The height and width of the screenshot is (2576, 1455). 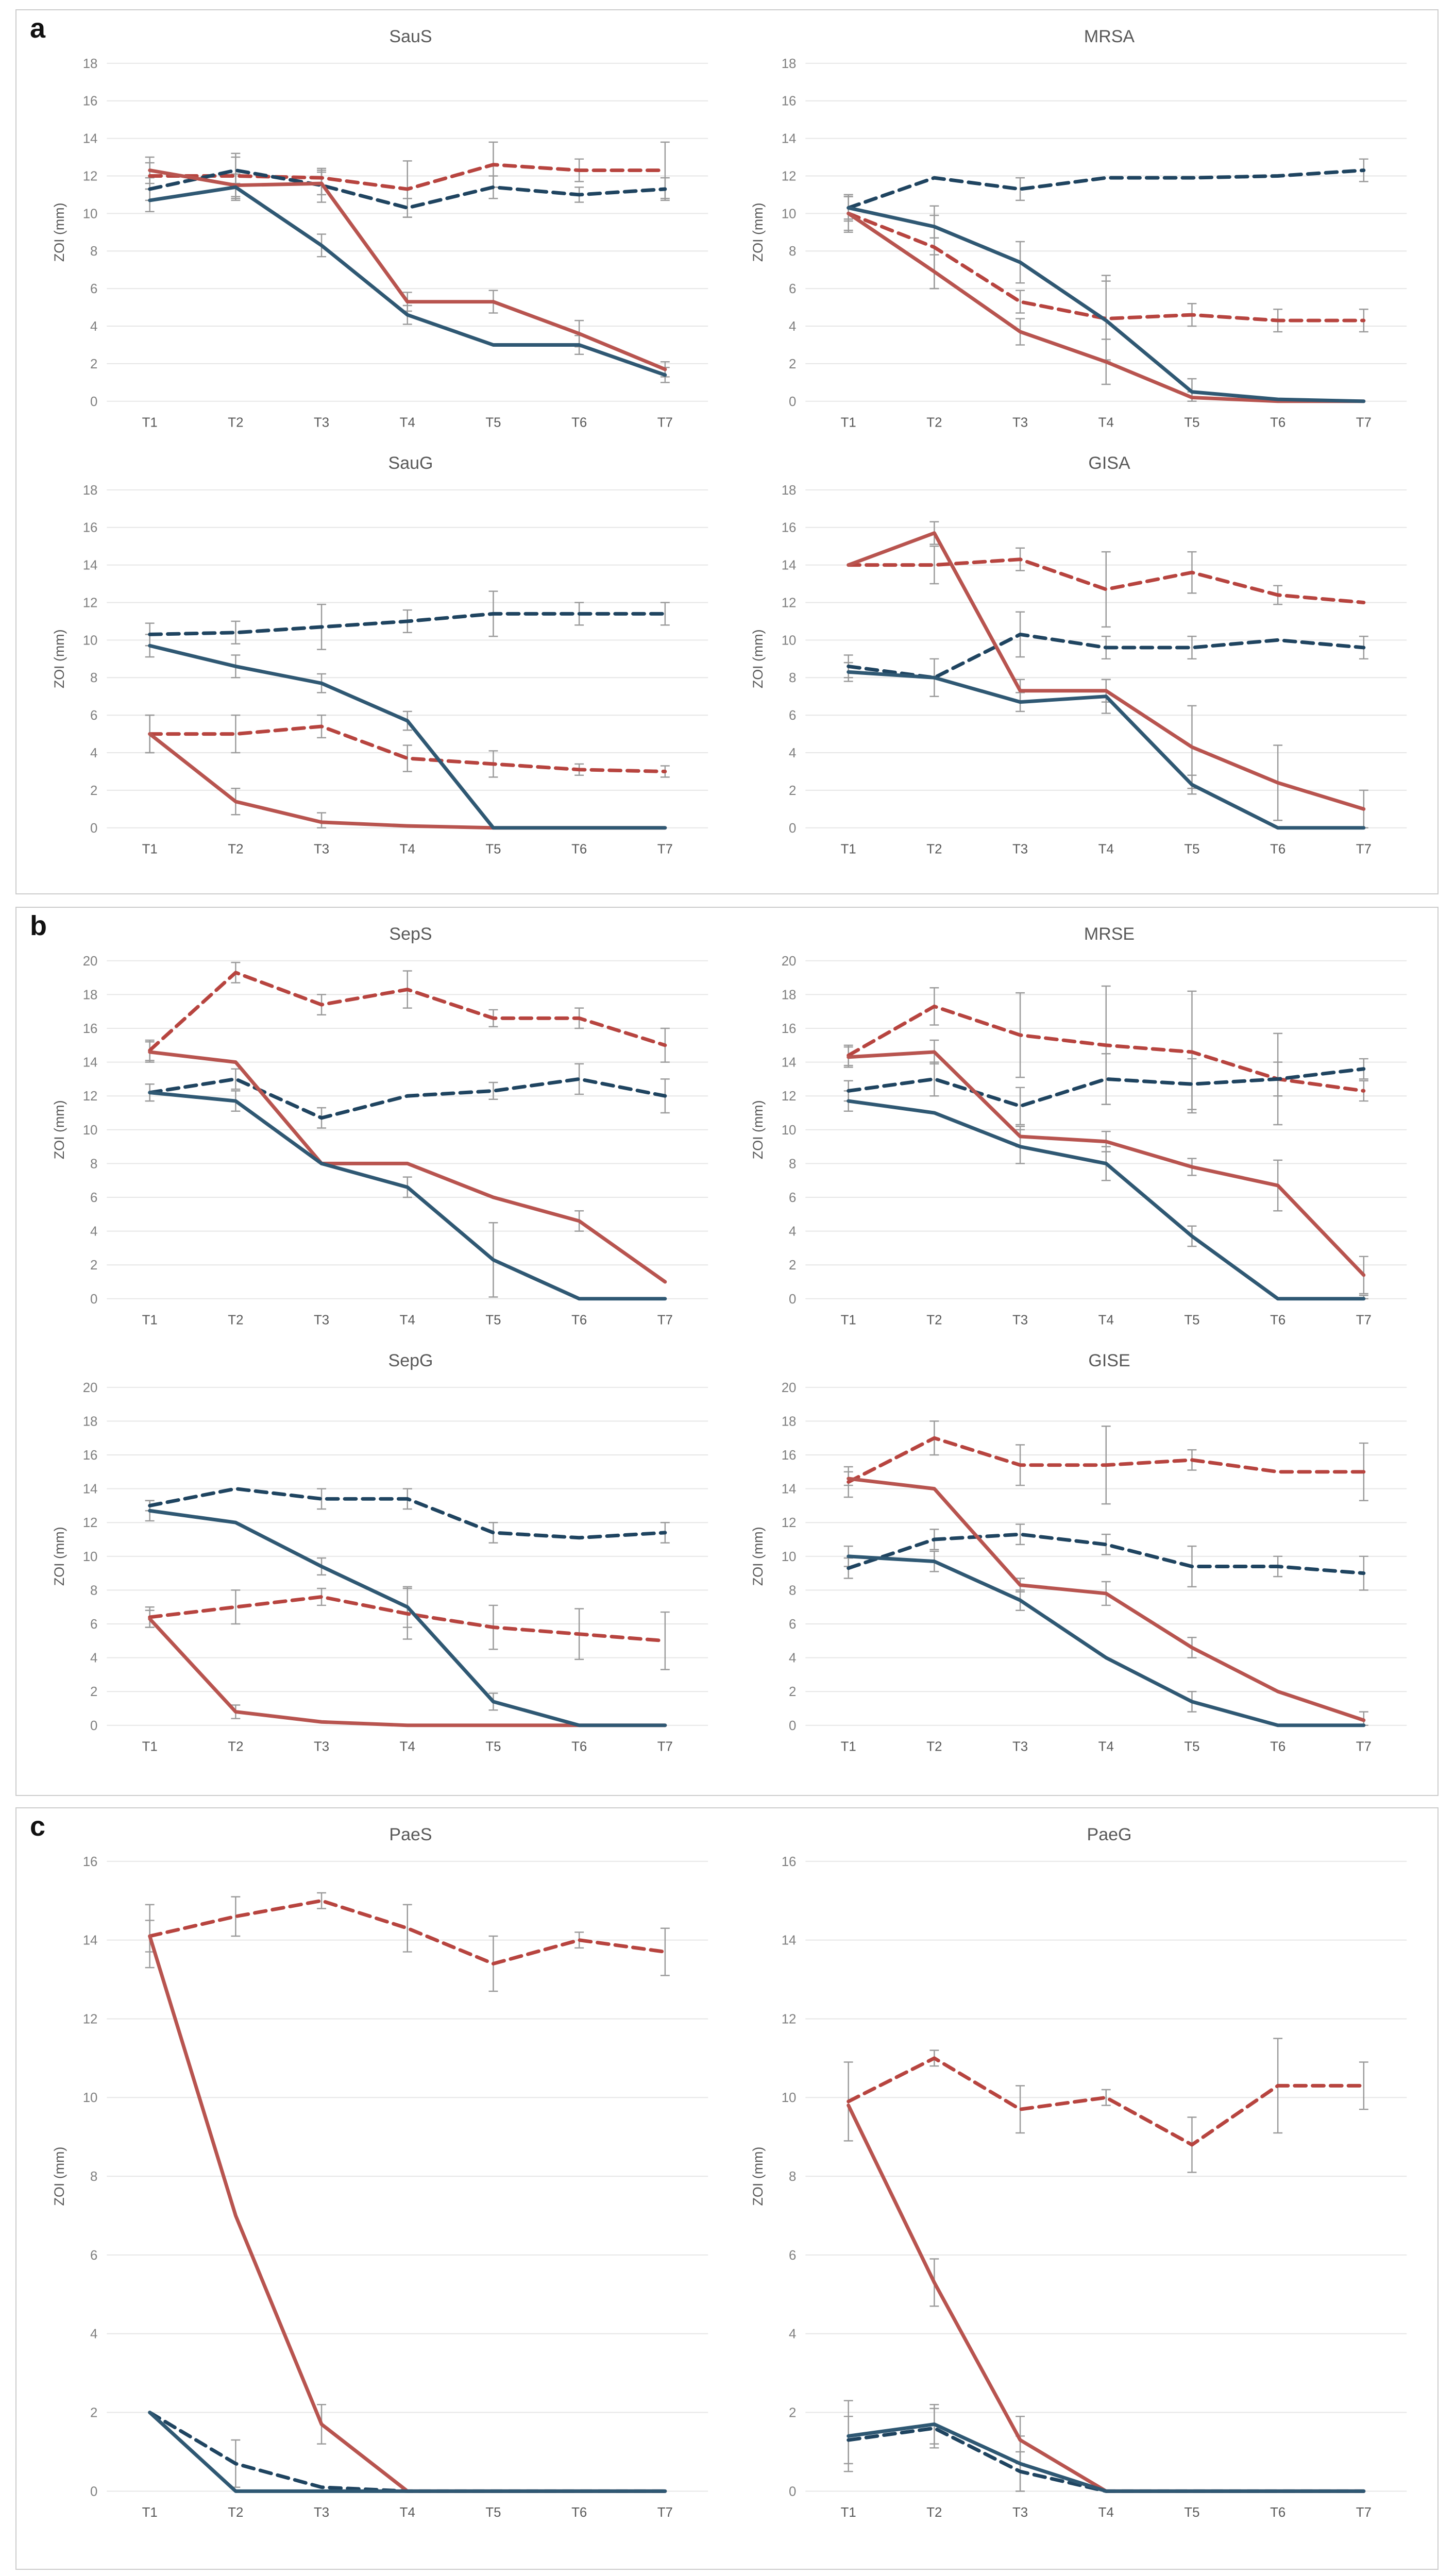 What do you see at coordinates (90, 961) in the screenshot?
I see `svg-text: 20` at bounding box center [90, 961].